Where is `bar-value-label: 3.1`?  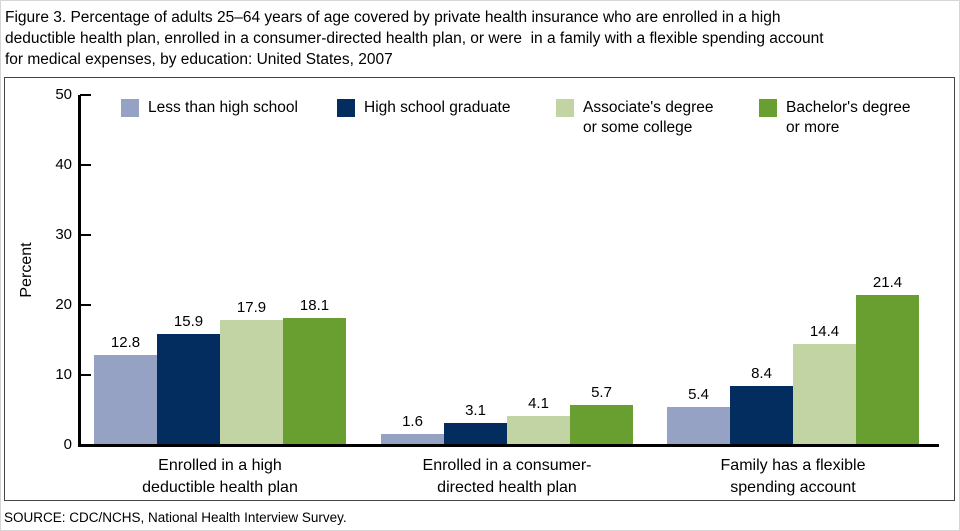
bar-value-label: 3.1 is located at coordinates (475, 410).